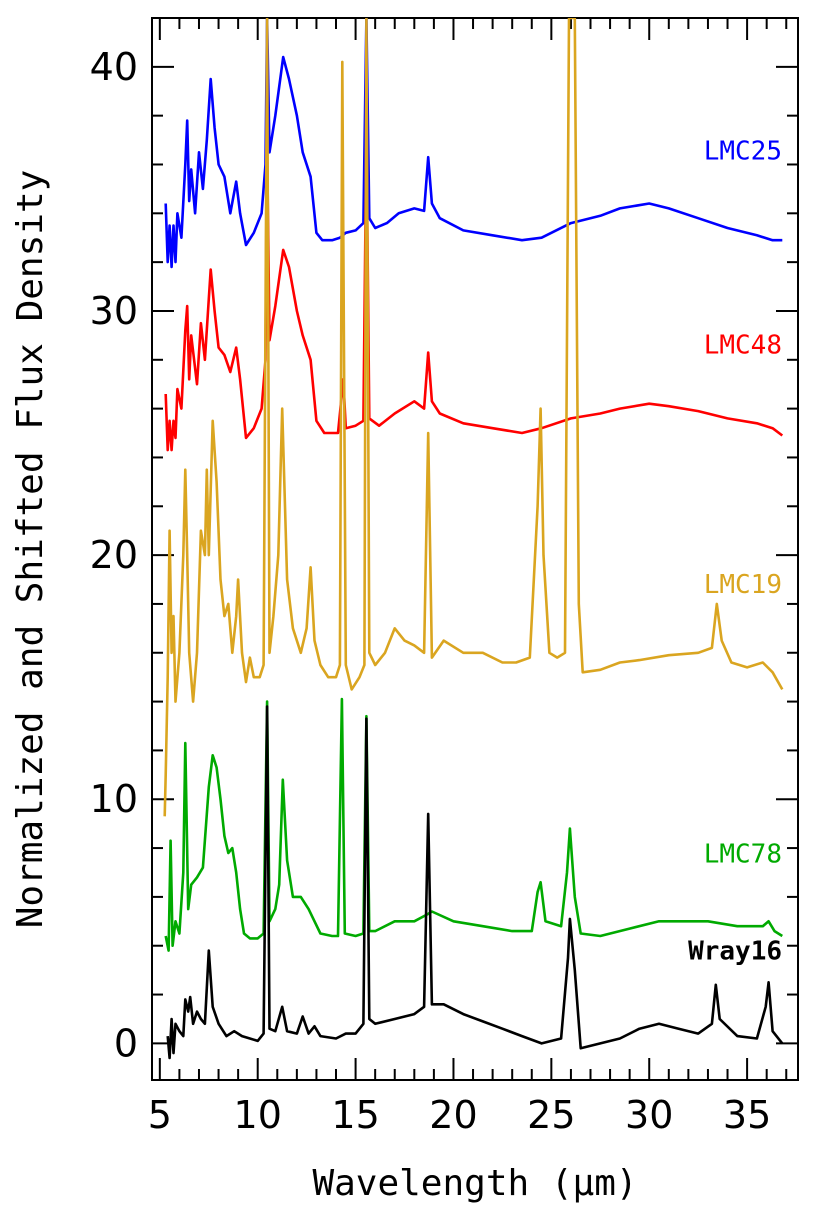 The height and width of the screenshot is (1210, 830). I want to click on y-tick-label: 10, so click(114, 799).